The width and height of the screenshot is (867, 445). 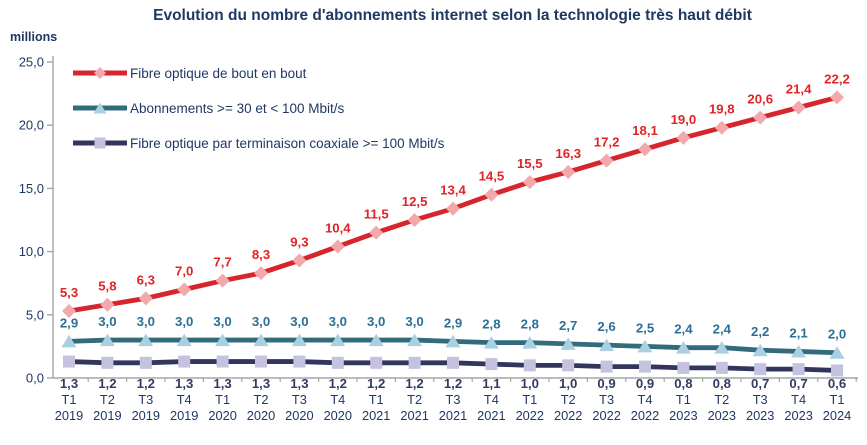 I want to click on series-0-data-label: 14,5, so click(x=492, y=176).